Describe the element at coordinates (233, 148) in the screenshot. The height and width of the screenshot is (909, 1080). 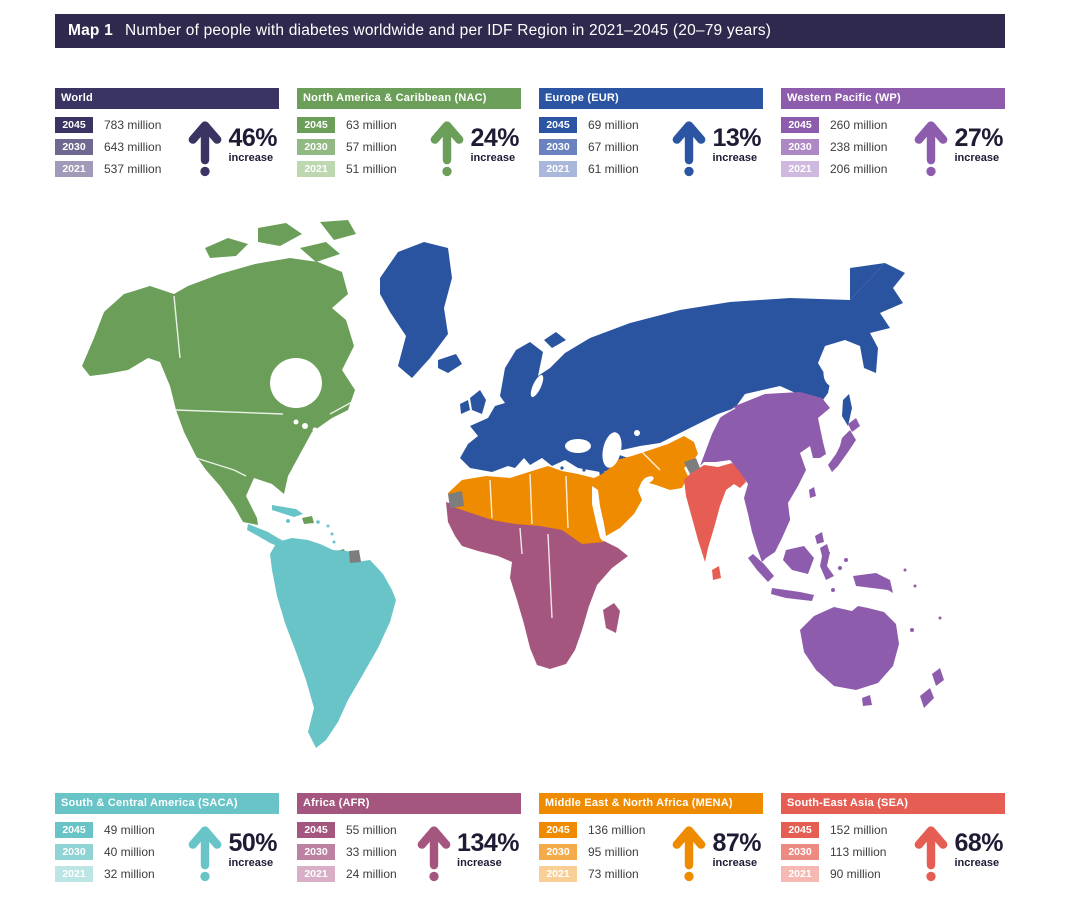
I see `increase-block: 46% increase` at that location.